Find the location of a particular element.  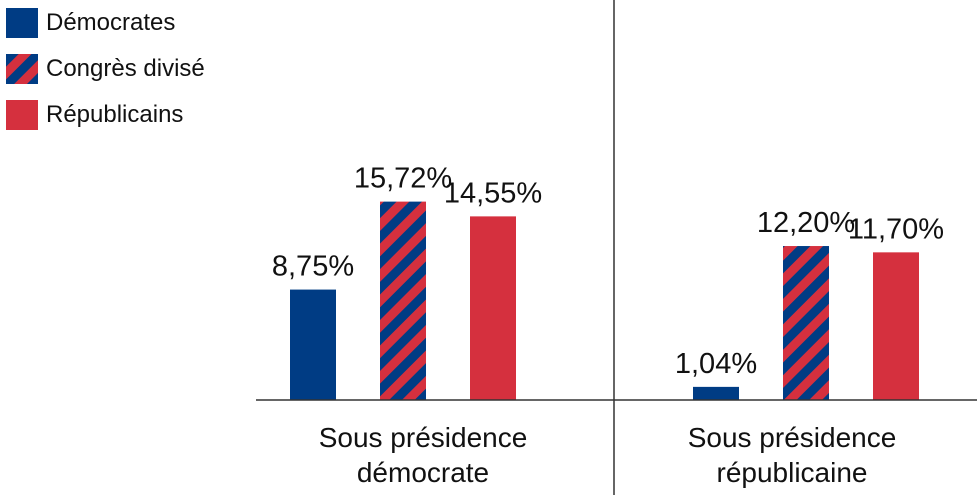

legend-swatch-republicains is located at coordinates (22, 115).